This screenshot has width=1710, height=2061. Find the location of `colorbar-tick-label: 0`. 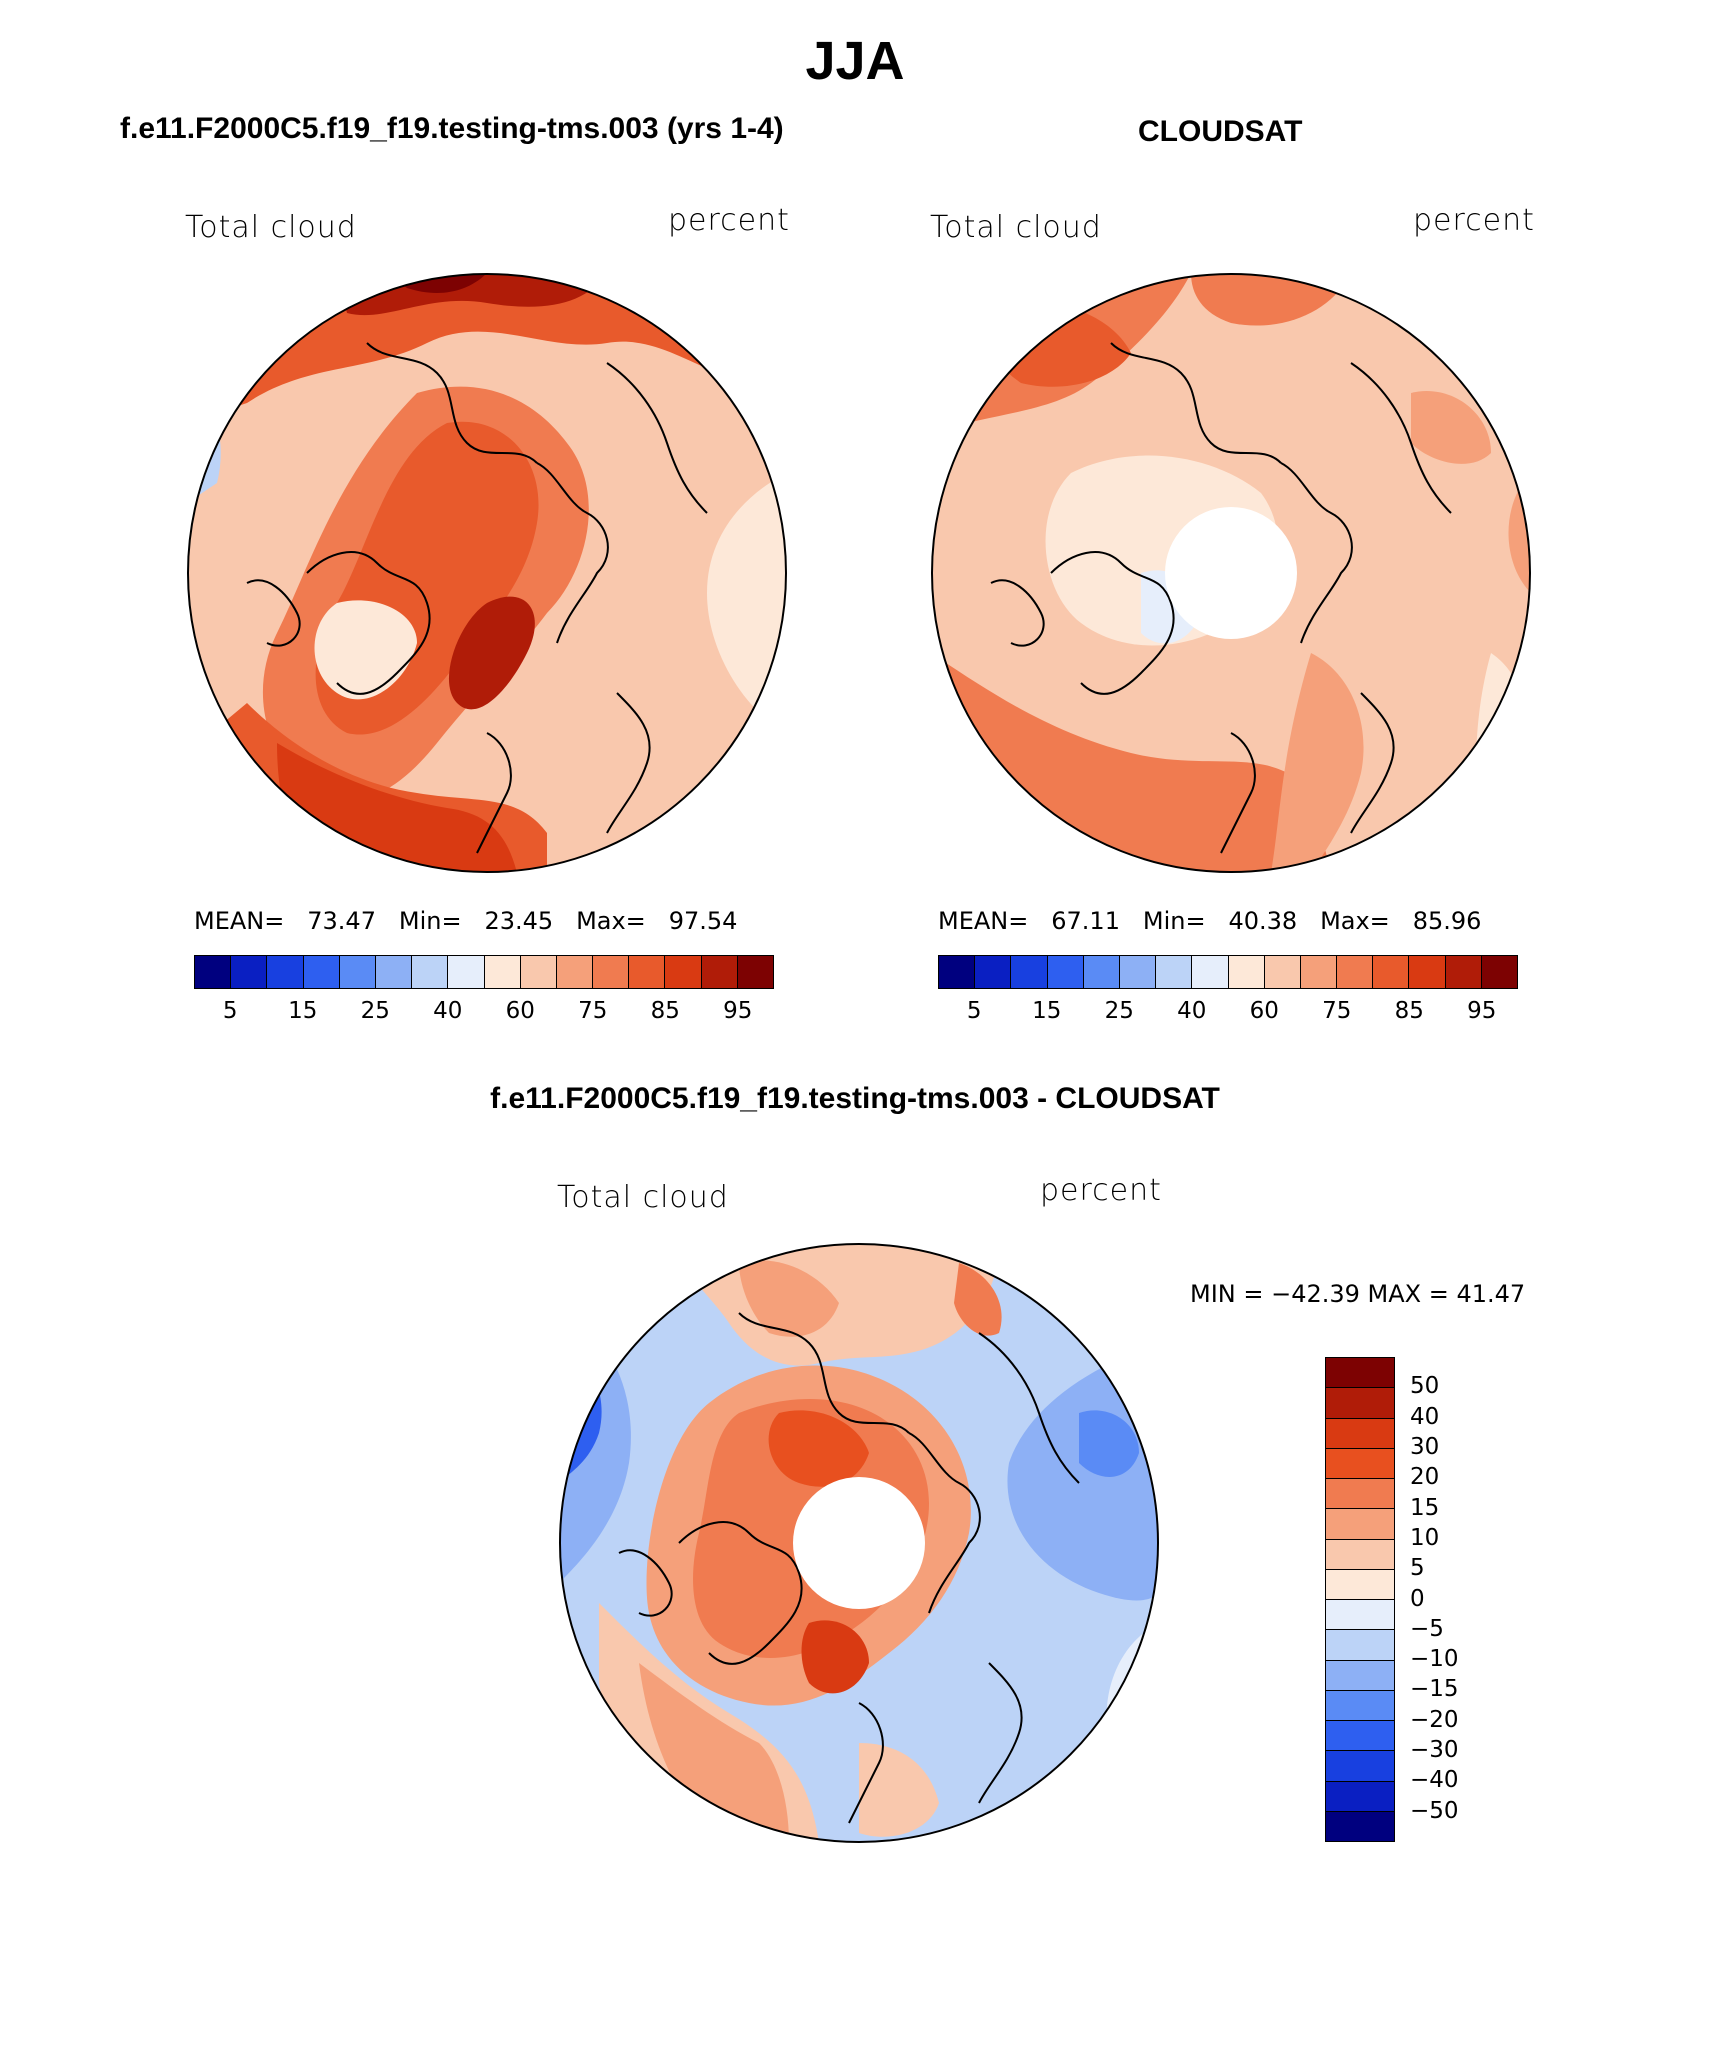

colorbar-tick-label: 0 is located at coordinates (1417, 1598).